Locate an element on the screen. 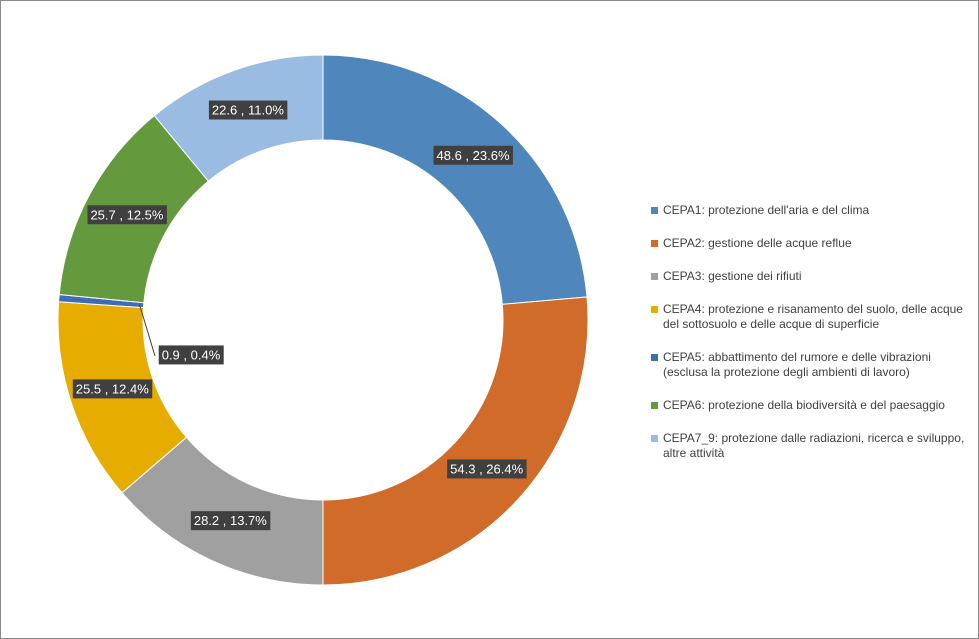  value-label: 22.6 , 11.0% is located at coordinates (248, 110).